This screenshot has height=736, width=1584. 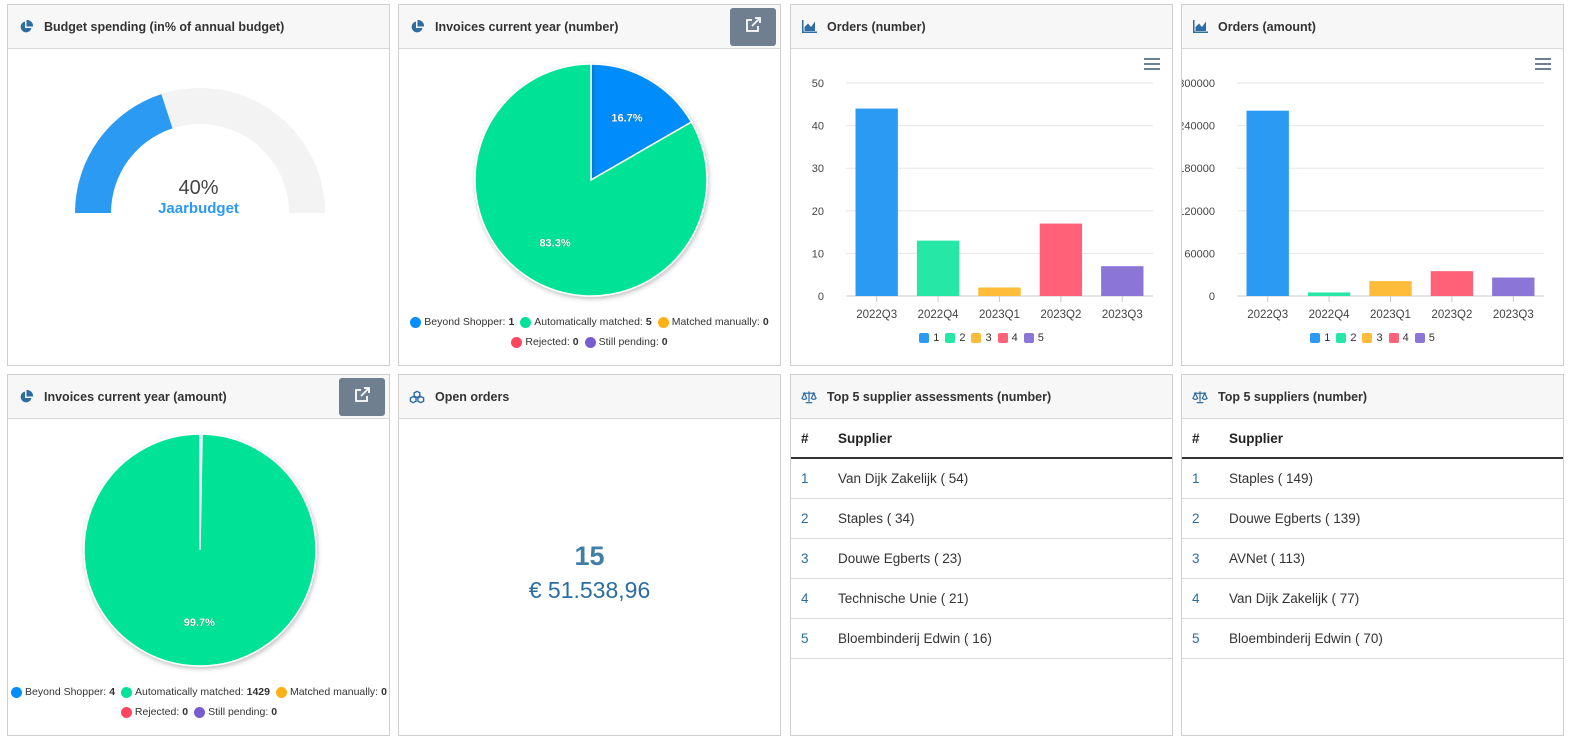 I want to click on top-assessments-header: Top 5 supplier assessments (number), so click(x=981, y=397).